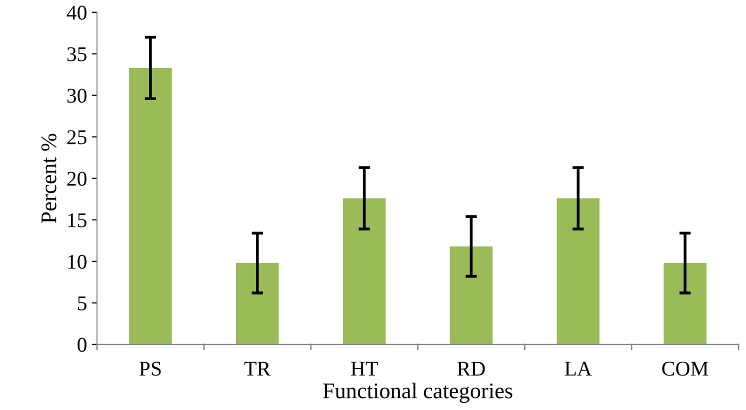 The width and height of the screenshot is (746, 410). I want to click on x-tick-label: TR, so click(257, 369).